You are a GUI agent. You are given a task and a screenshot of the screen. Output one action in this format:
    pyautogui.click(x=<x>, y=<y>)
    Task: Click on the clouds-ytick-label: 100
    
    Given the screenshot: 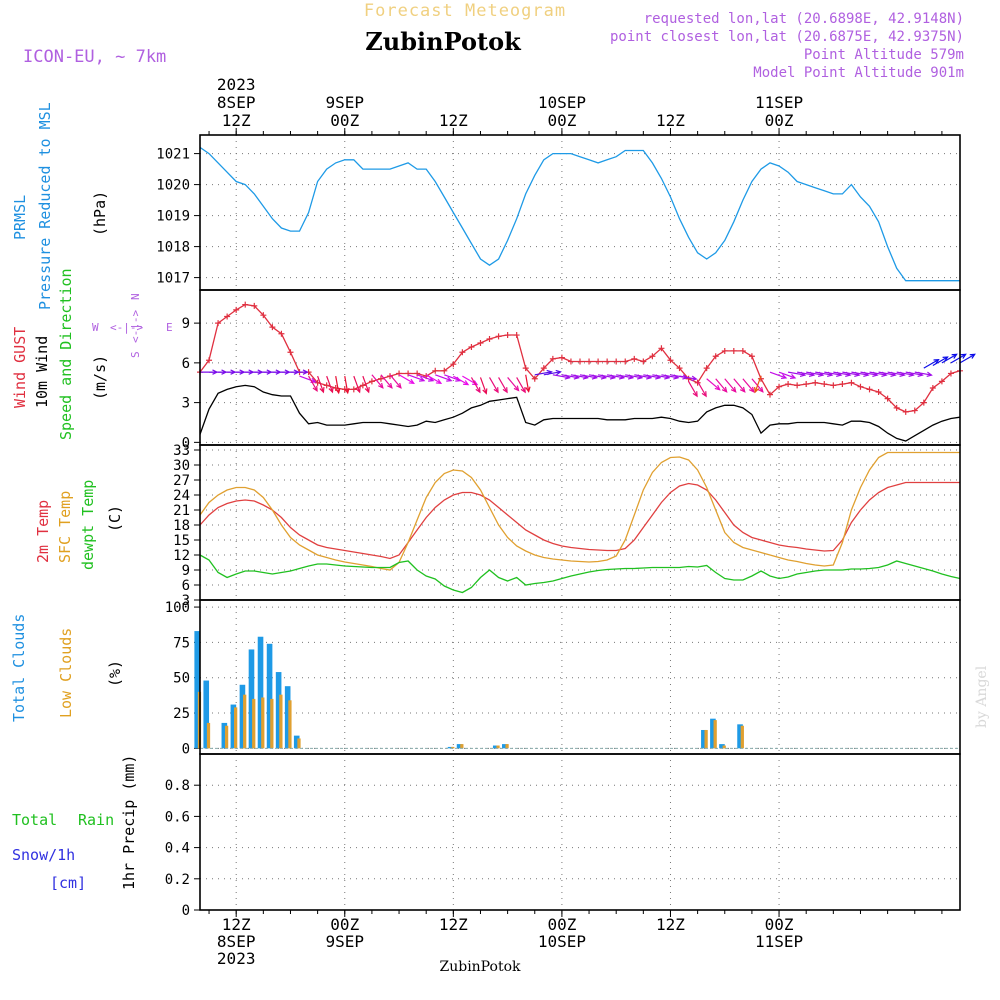 What is the action you would take?
    pyautogui.click(x=177, y=608)
    